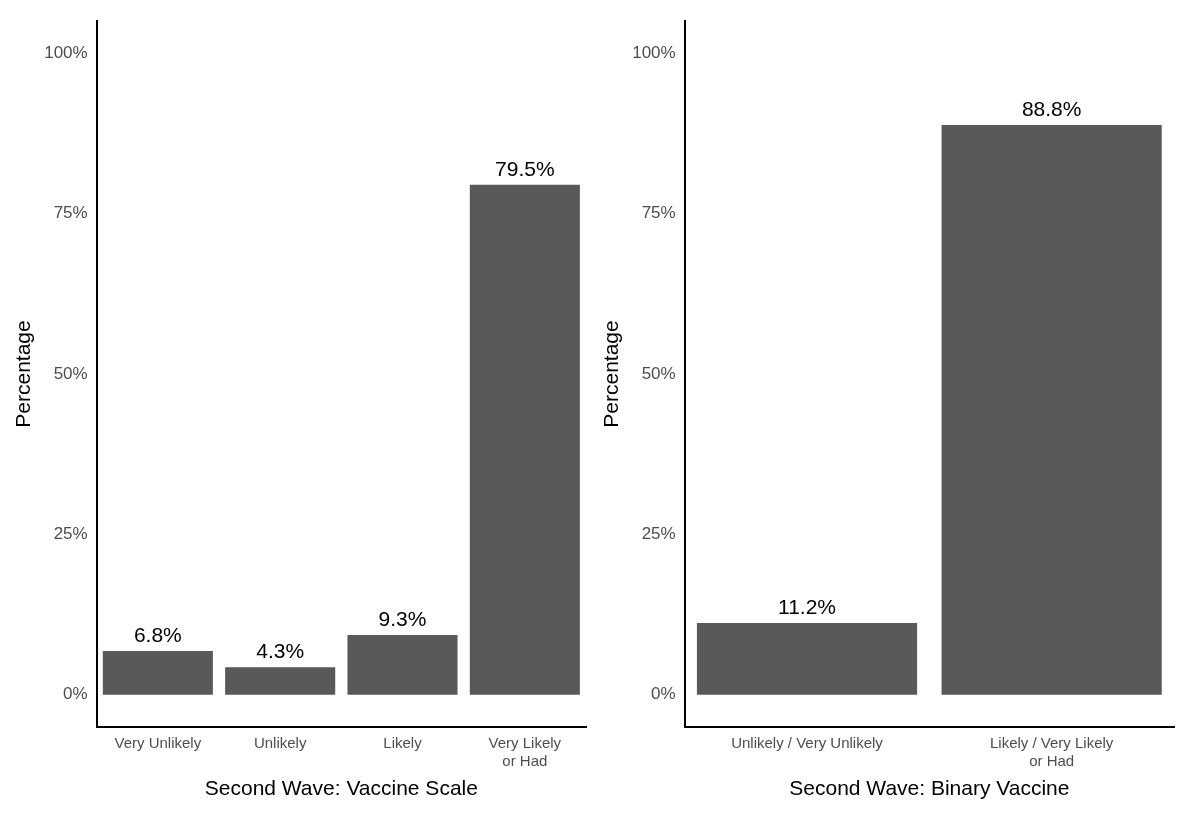  What do you see at coordinates (157, 635) in the screenshot?
I see `data-label: 6.8%` at bounding box center [157, 635].